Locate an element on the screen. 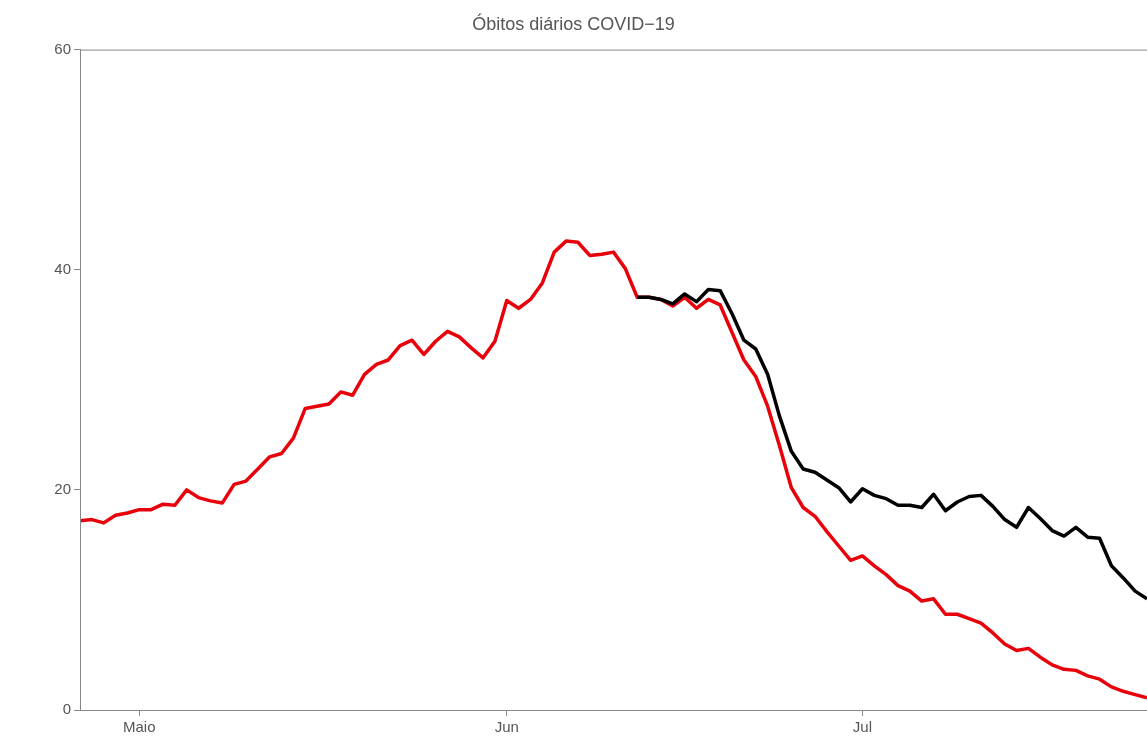 The height and width of the screenshot is (740, 1147). x-tick-label: Jun is located at coordinates (506, 727).